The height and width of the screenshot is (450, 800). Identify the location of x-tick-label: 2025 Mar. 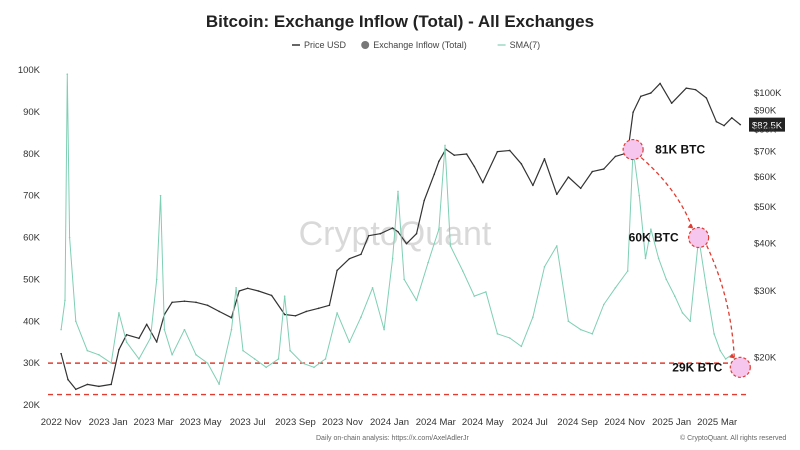
(717, 422).